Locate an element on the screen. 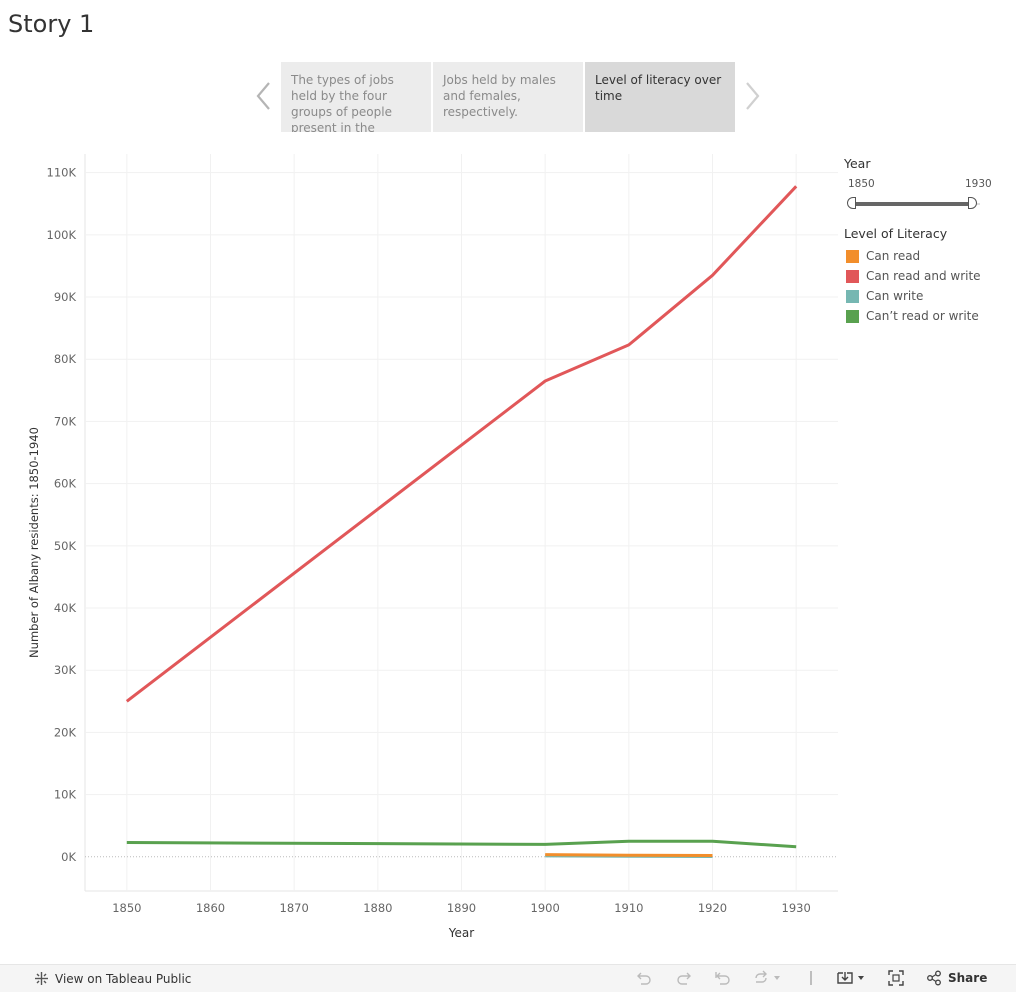 The width and height of the screenshot is (1016, 992). refresh-icon is located at coordinates (767, 978).